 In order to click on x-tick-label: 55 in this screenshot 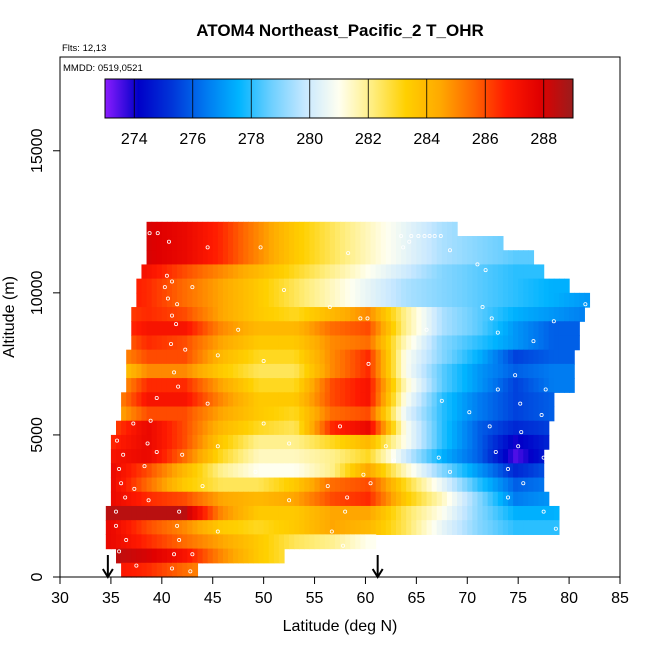, I will do `click(315, 598)`.